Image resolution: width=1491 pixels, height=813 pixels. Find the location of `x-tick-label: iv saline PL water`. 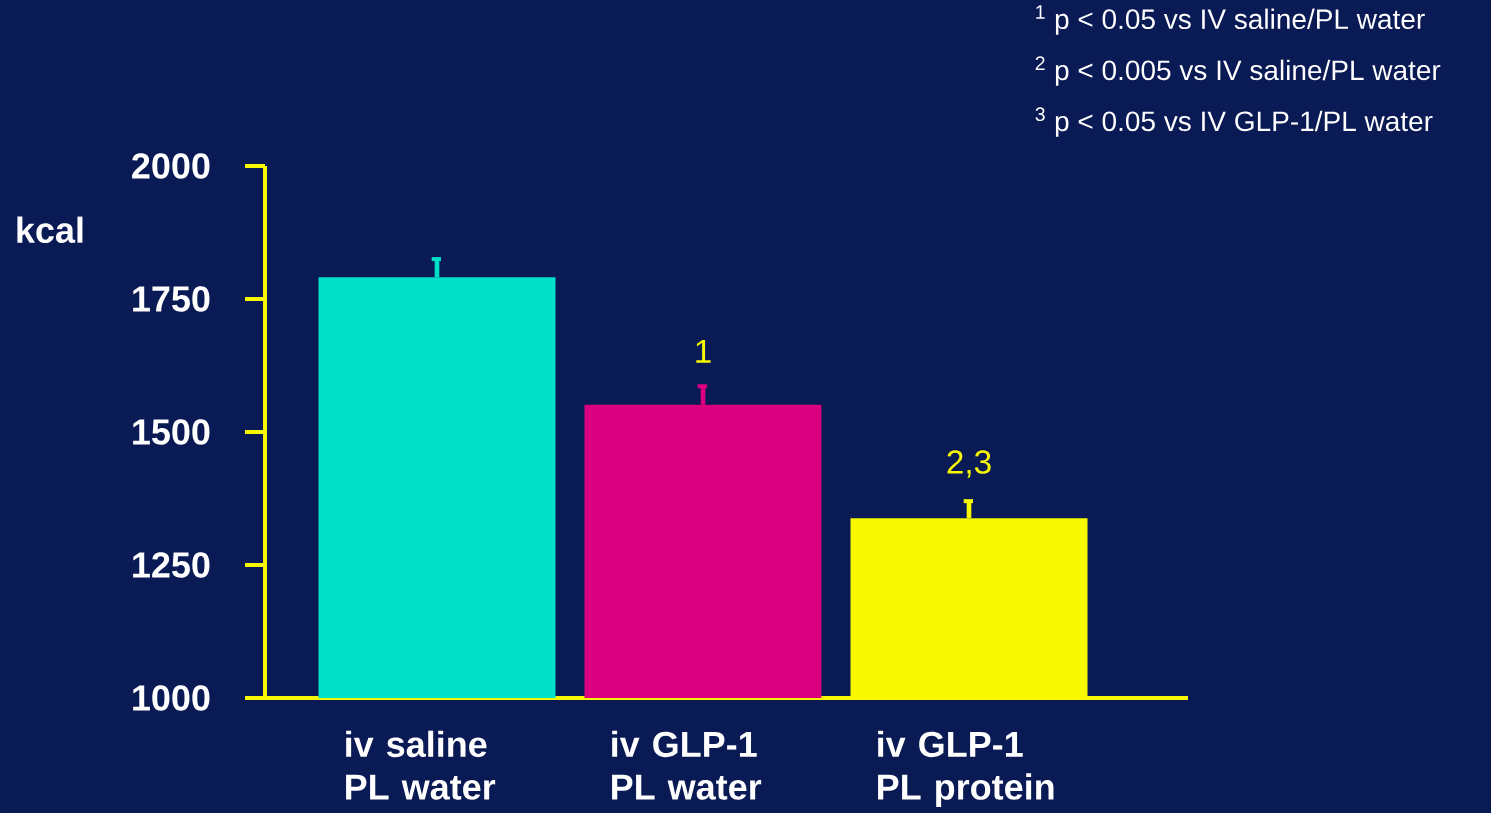

x-tick-label: iv saline PL water is located at coordinates (421, 765).